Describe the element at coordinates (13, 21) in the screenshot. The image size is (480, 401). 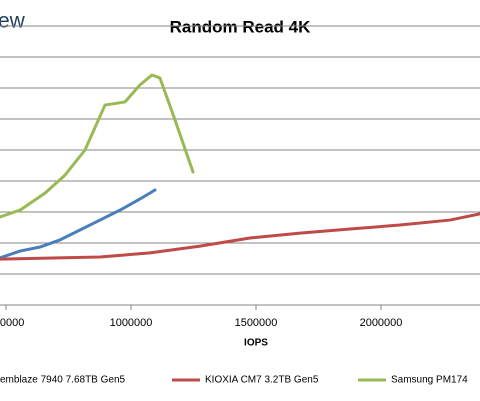
I see `logo: ew` at that location.